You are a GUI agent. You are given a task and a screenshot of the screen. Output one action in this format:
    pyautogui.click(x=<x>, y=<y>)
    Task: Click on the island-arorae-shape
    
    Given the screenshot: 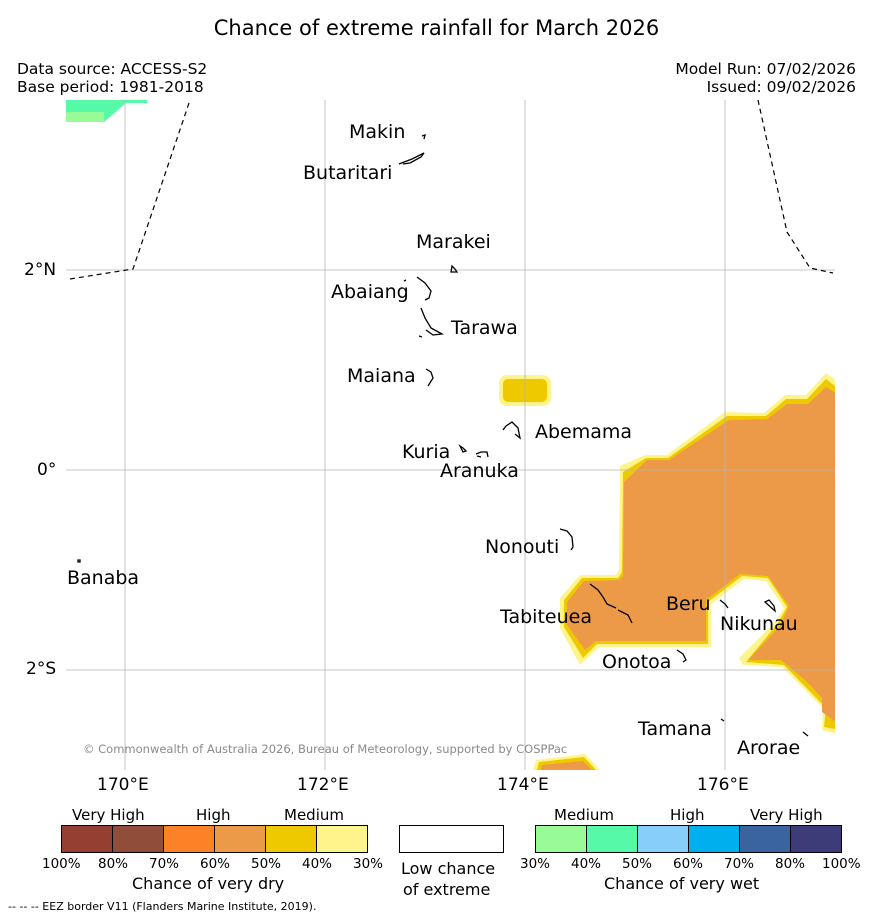 What is the action you would take?
    pyautogui.click(x=805, y=734)
    